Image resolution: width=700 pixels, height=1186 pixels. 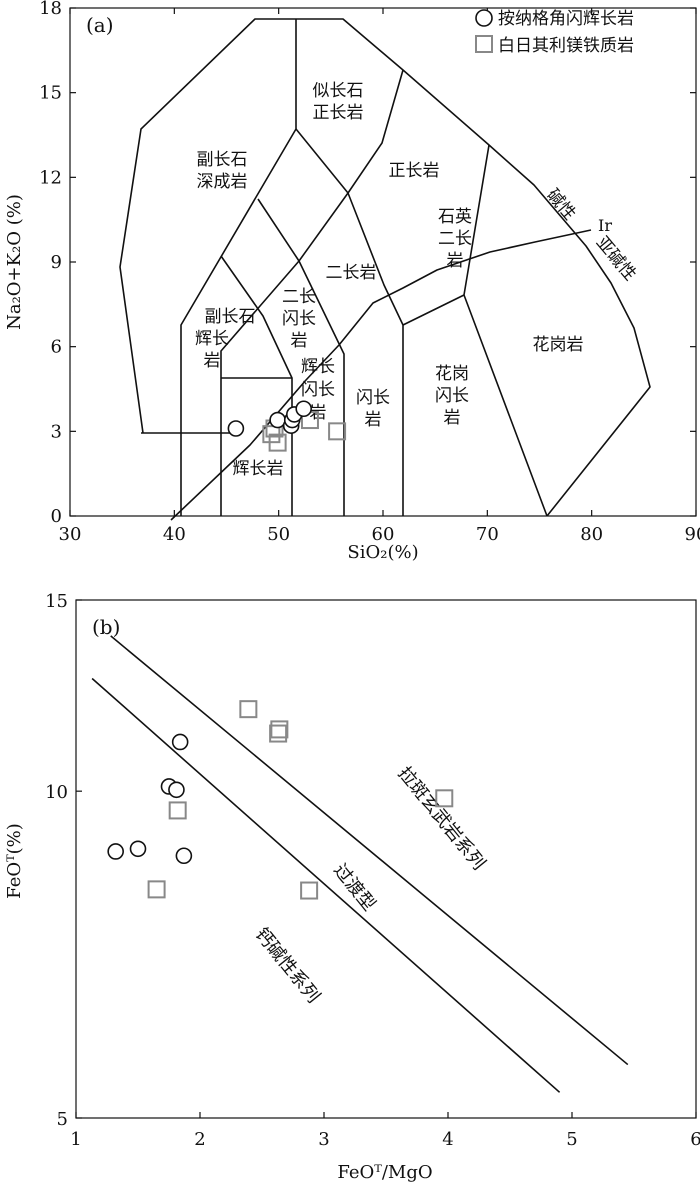 What do you see at coordinates (566, 19) in the screenshot?
I see `legend-label-circle: 按纳格角闪辉长岩` at bounding box center [566, 19].